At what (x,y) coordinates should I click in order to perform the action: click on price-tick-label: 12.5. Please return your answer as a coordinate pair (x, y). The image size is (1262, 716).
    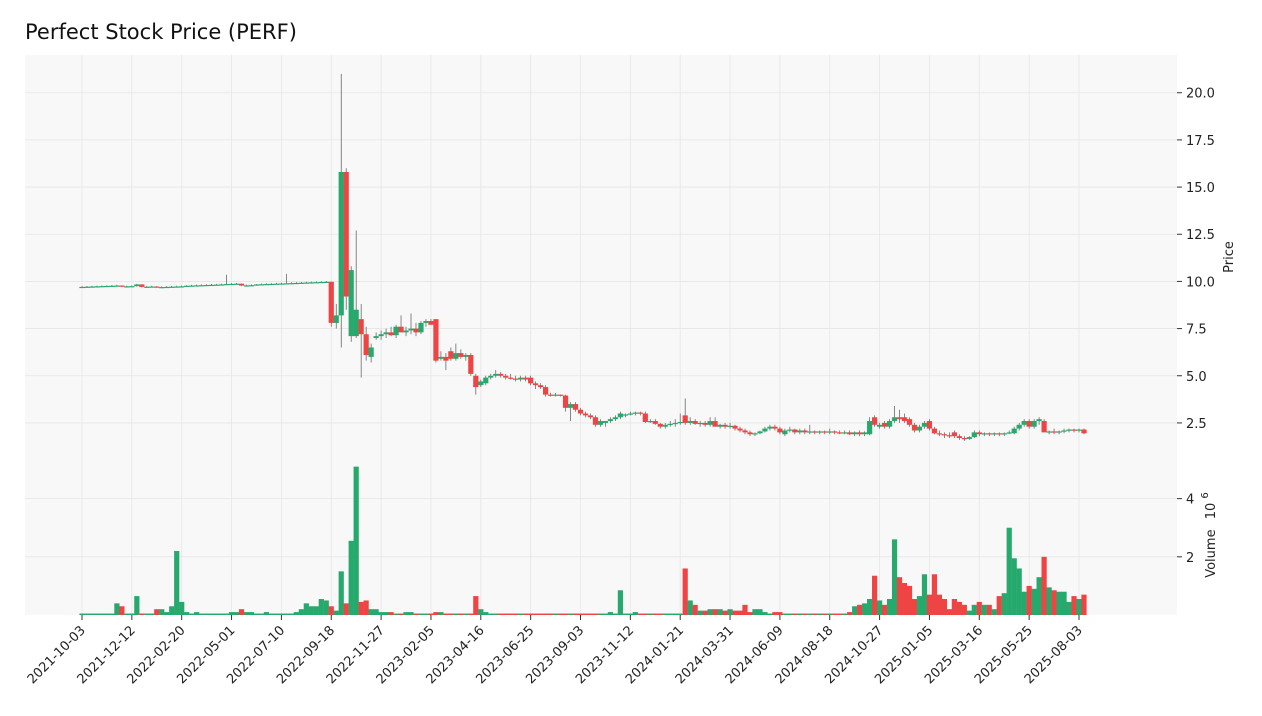
    Looking at the image, I should click on (1200, 235).